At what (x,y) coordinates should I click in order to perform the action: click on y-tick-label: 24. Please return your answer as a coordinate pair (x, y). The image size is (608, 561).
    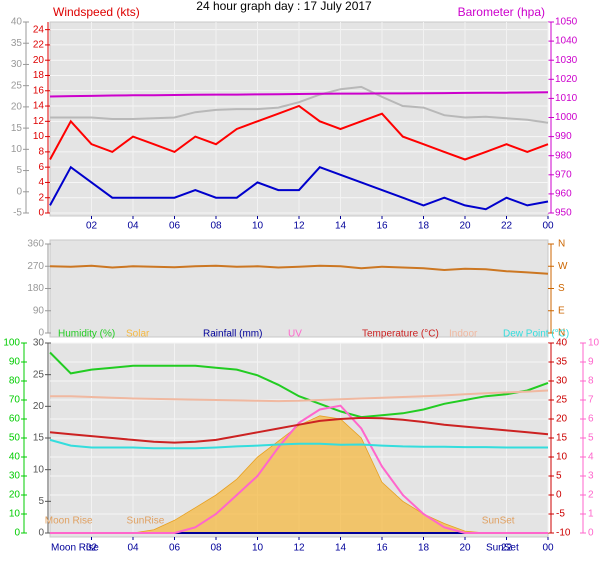
    Looking at the image, I should click on (39, 29).